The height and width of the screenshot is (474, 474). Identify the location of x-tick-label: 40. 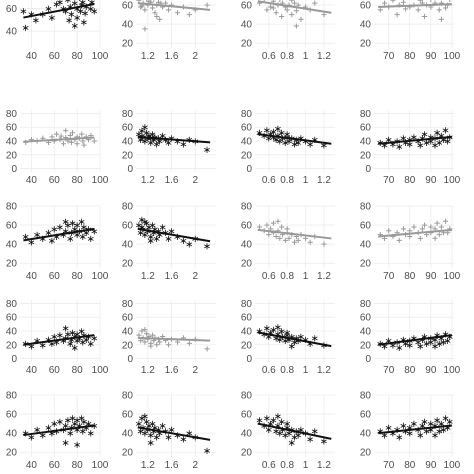
(32, 465).